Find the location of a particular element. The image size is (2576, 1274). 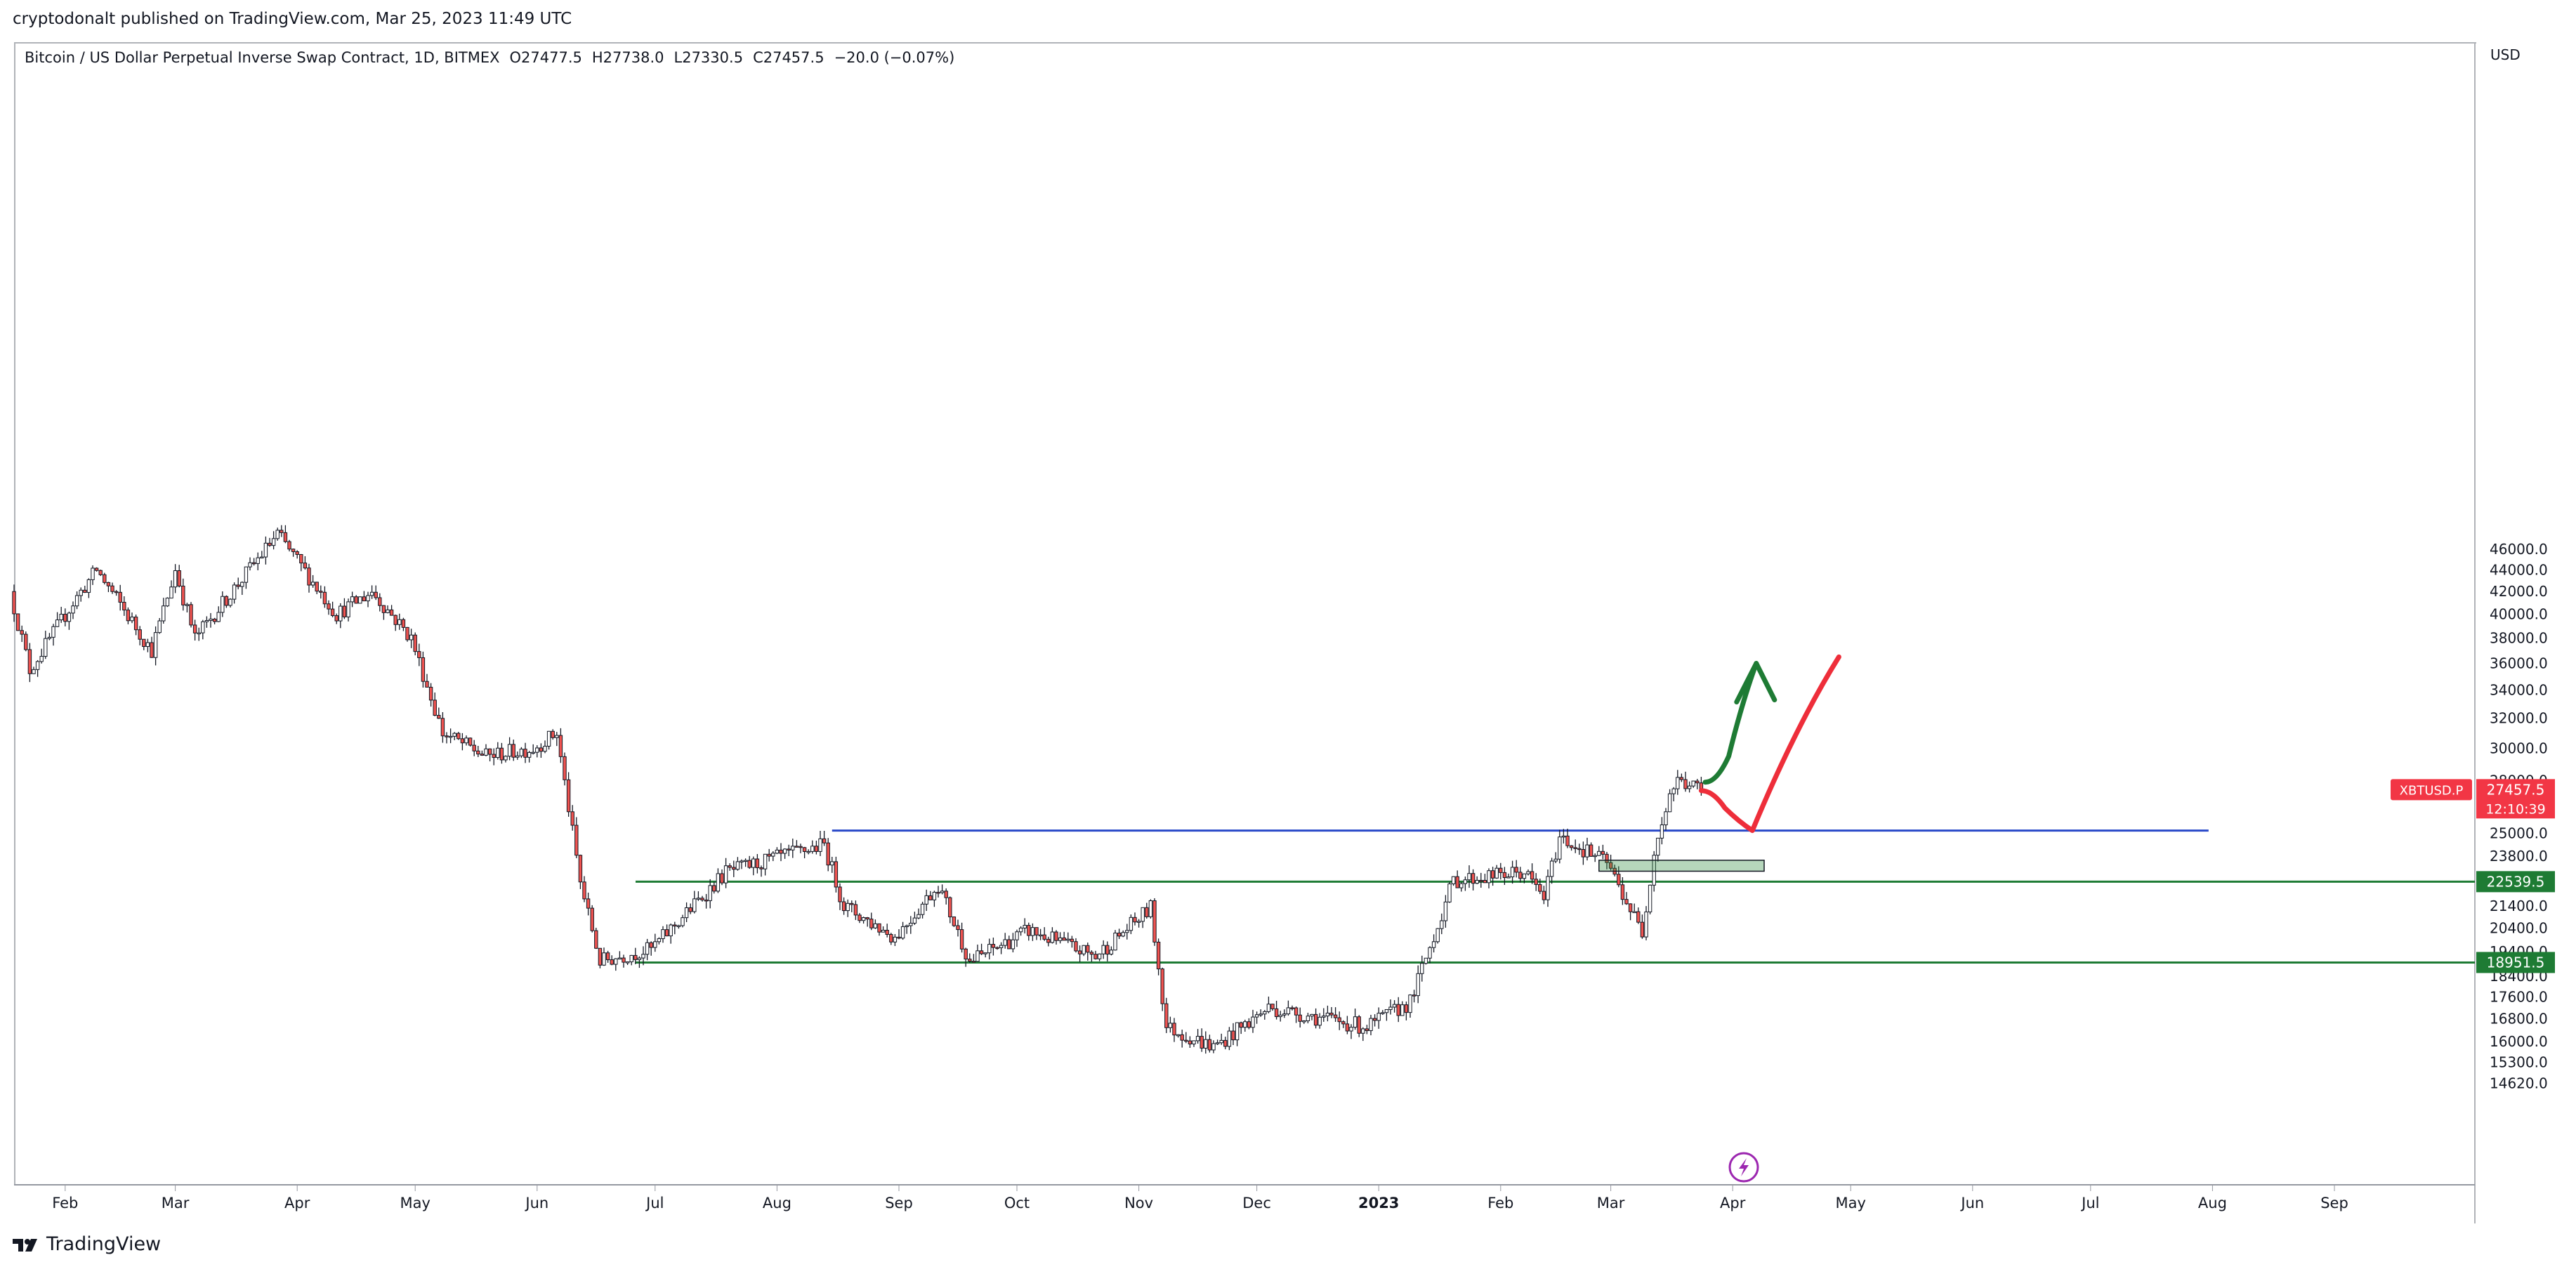

x-tick-label: 2023 is located at coordinates (1378, 1203).